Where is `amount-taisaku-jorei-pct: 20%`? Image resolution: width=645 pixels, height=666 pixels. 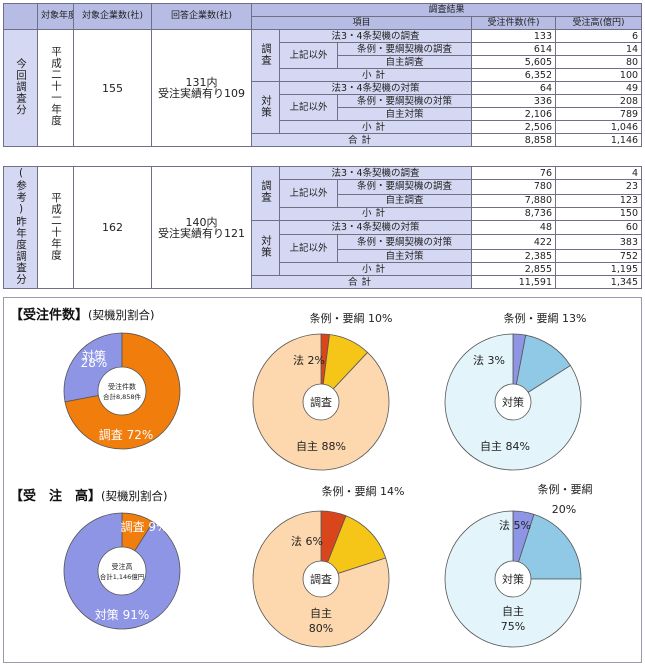
amount-taisaku-jorei-pct: 20% is located at coordinates (564, 509).